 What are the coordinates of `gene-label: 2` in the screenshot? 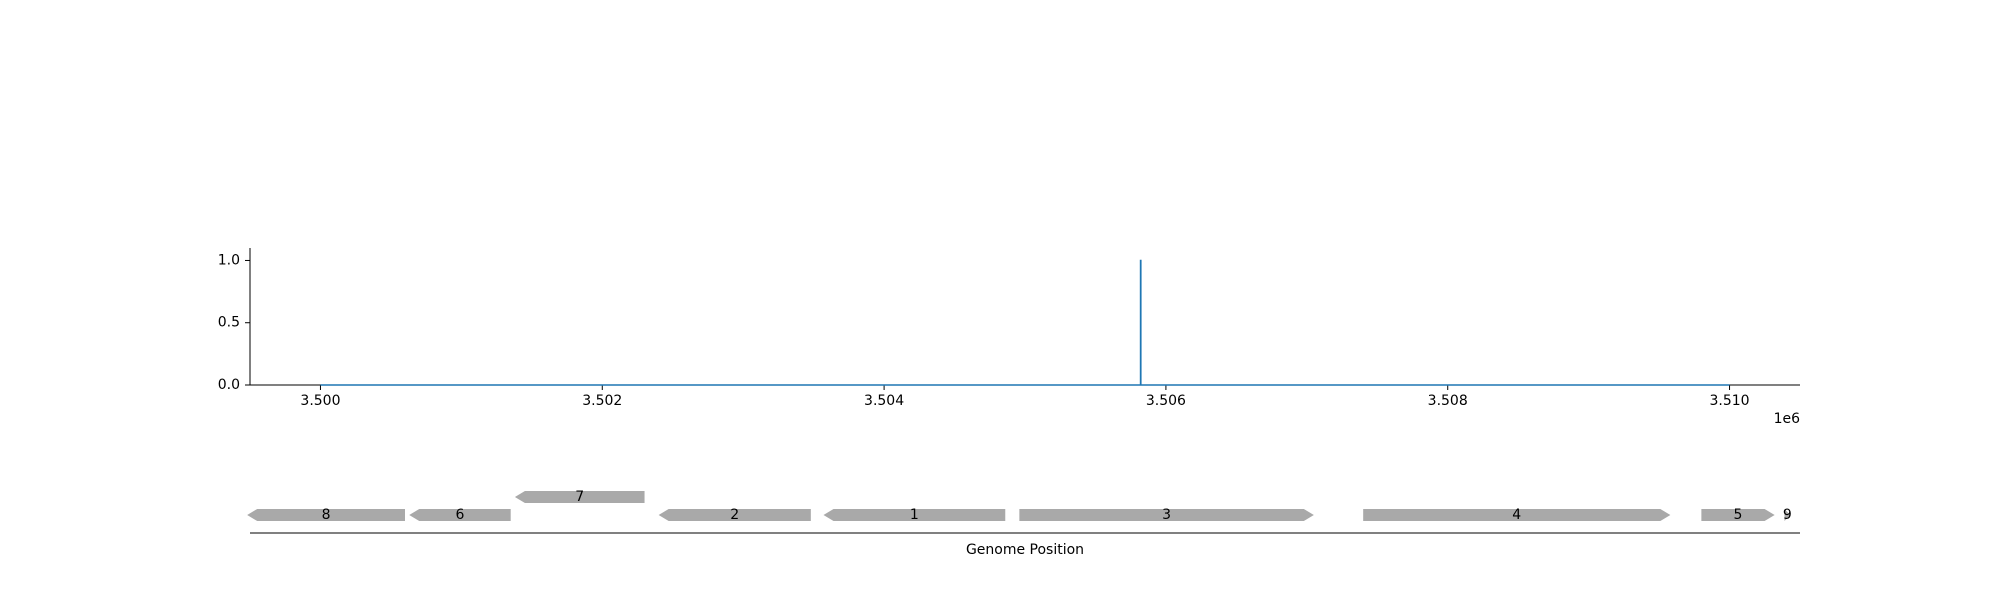 It's located at (734, 515).